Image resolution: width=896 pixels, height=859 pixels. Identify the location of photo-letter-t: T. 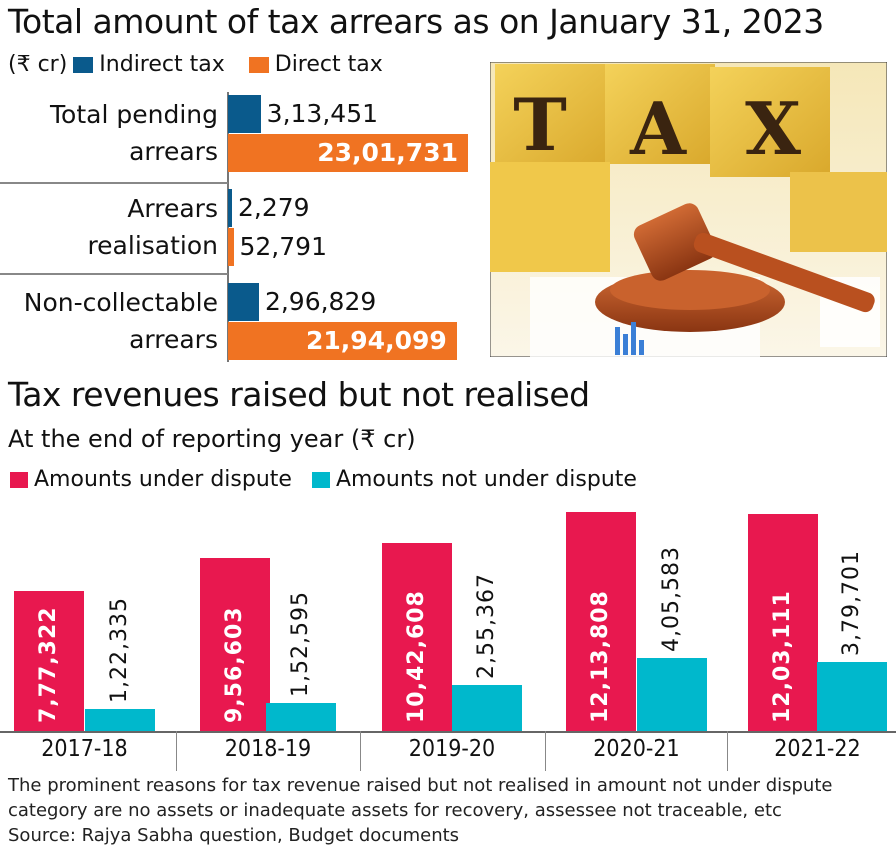
(540, 124).